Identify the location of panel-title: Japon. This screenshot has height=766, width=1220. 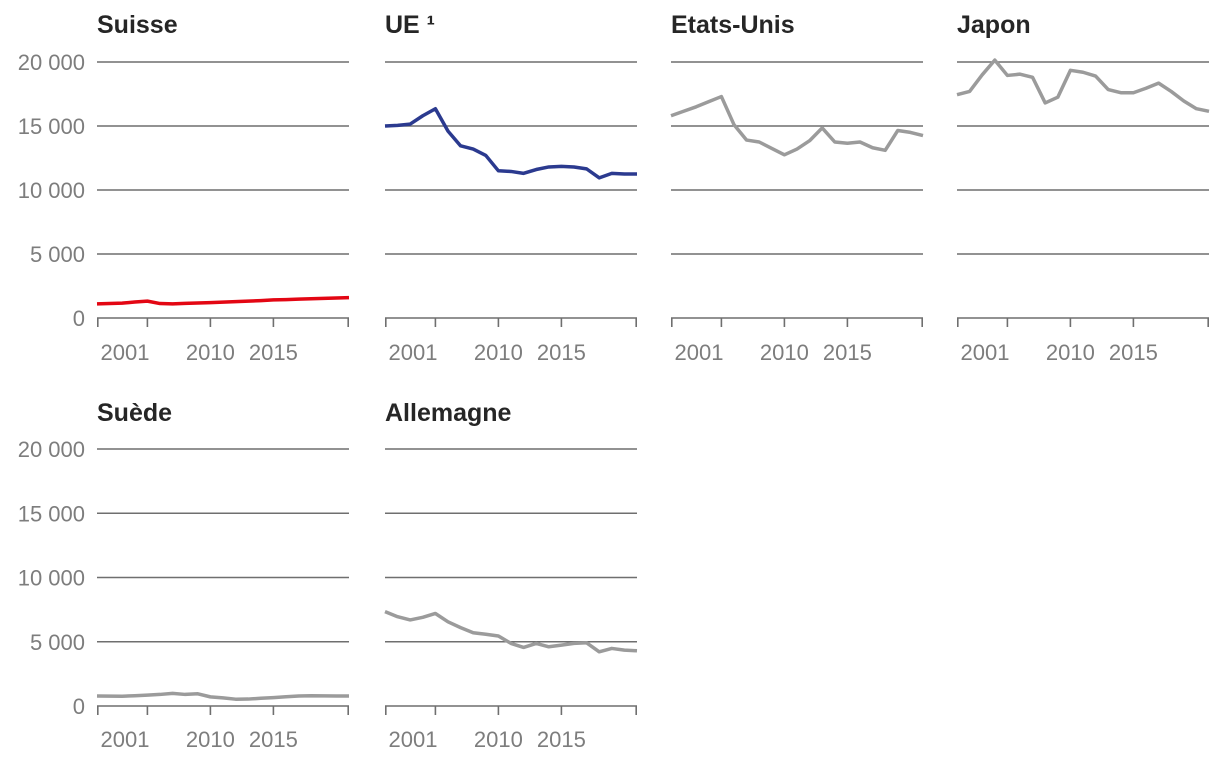
(994, 25).